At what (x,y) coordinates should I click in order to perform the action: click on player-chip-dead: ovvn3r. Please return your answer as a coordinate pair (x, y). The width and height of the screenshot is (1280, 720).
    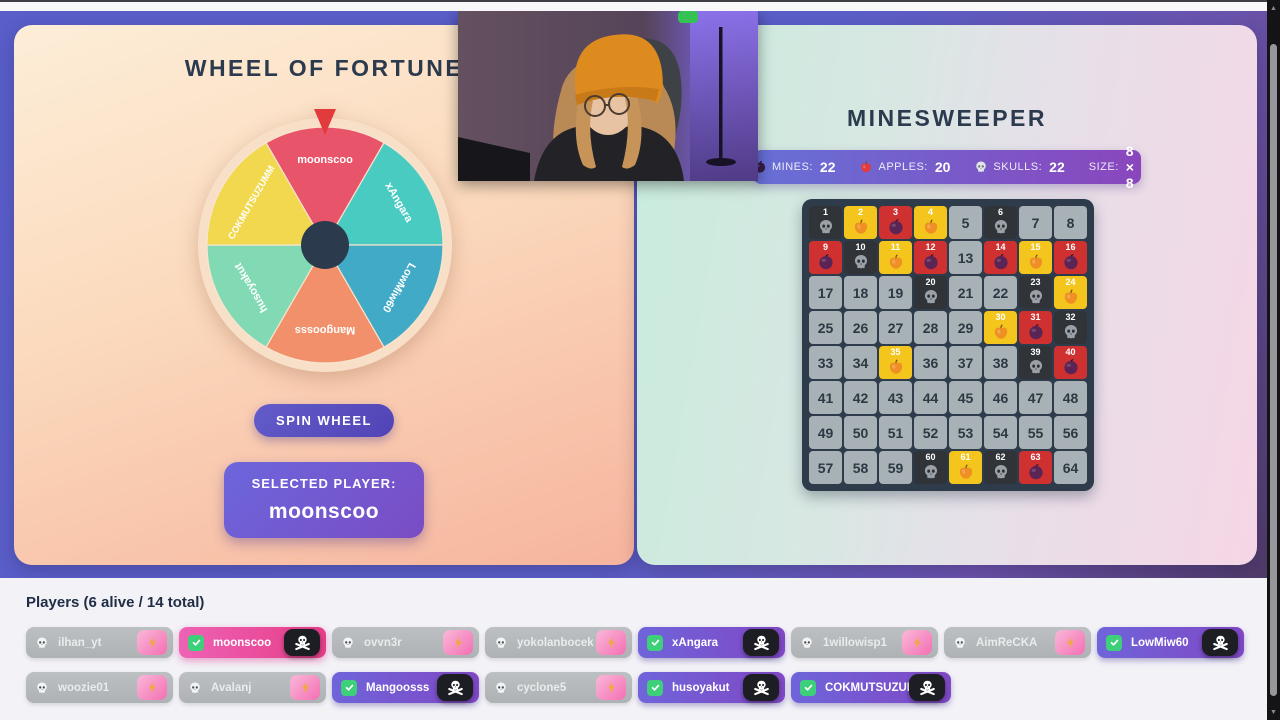
    Looking at the image, I should click on (405, 642).